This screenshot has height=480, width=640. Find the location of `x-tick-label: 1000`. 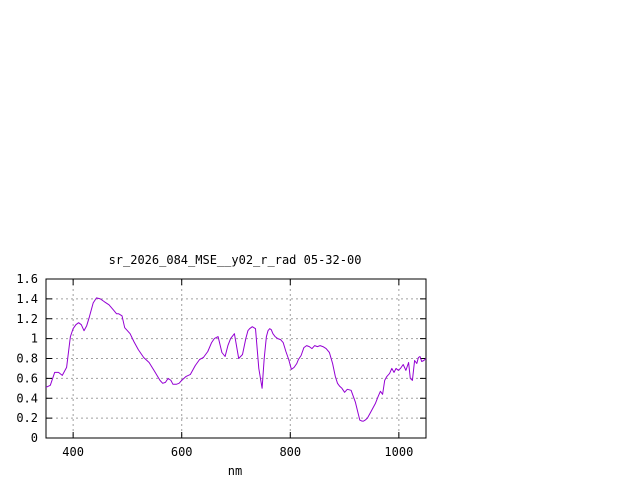

x-tick-label: 1000 is located at coordinates (398, 452).